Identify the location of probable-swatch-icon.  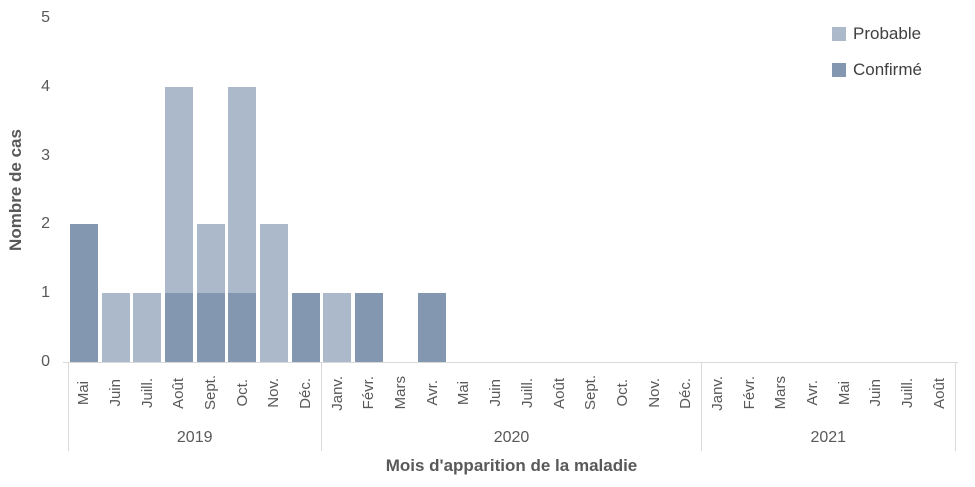
(839, 34).